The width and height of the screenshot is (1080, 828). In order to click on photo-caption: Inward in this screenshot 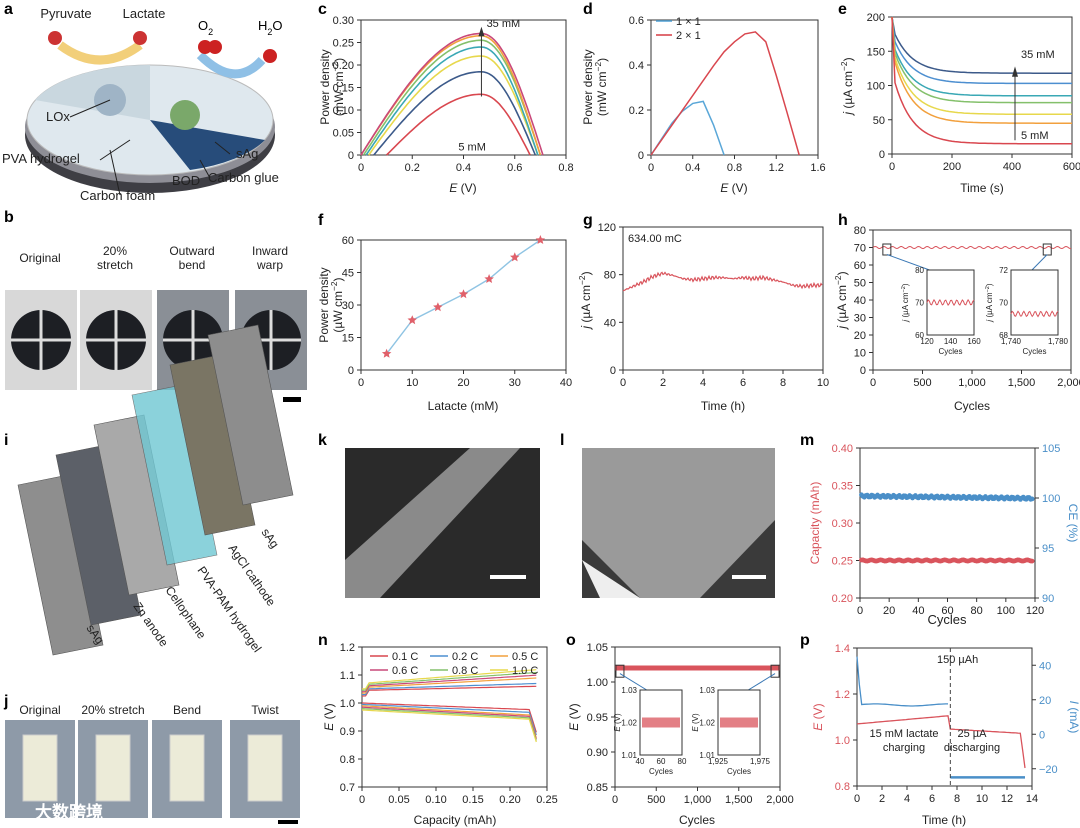, I will do `click(270, 251)`.